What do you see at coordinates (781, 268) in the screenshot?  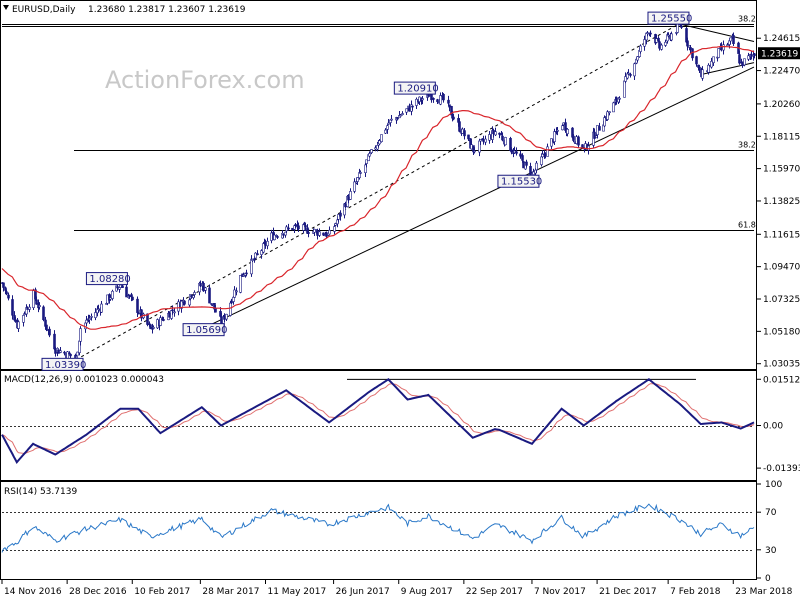 I see `price-tick-label: 1.09470` at bounding box center [781, 268].